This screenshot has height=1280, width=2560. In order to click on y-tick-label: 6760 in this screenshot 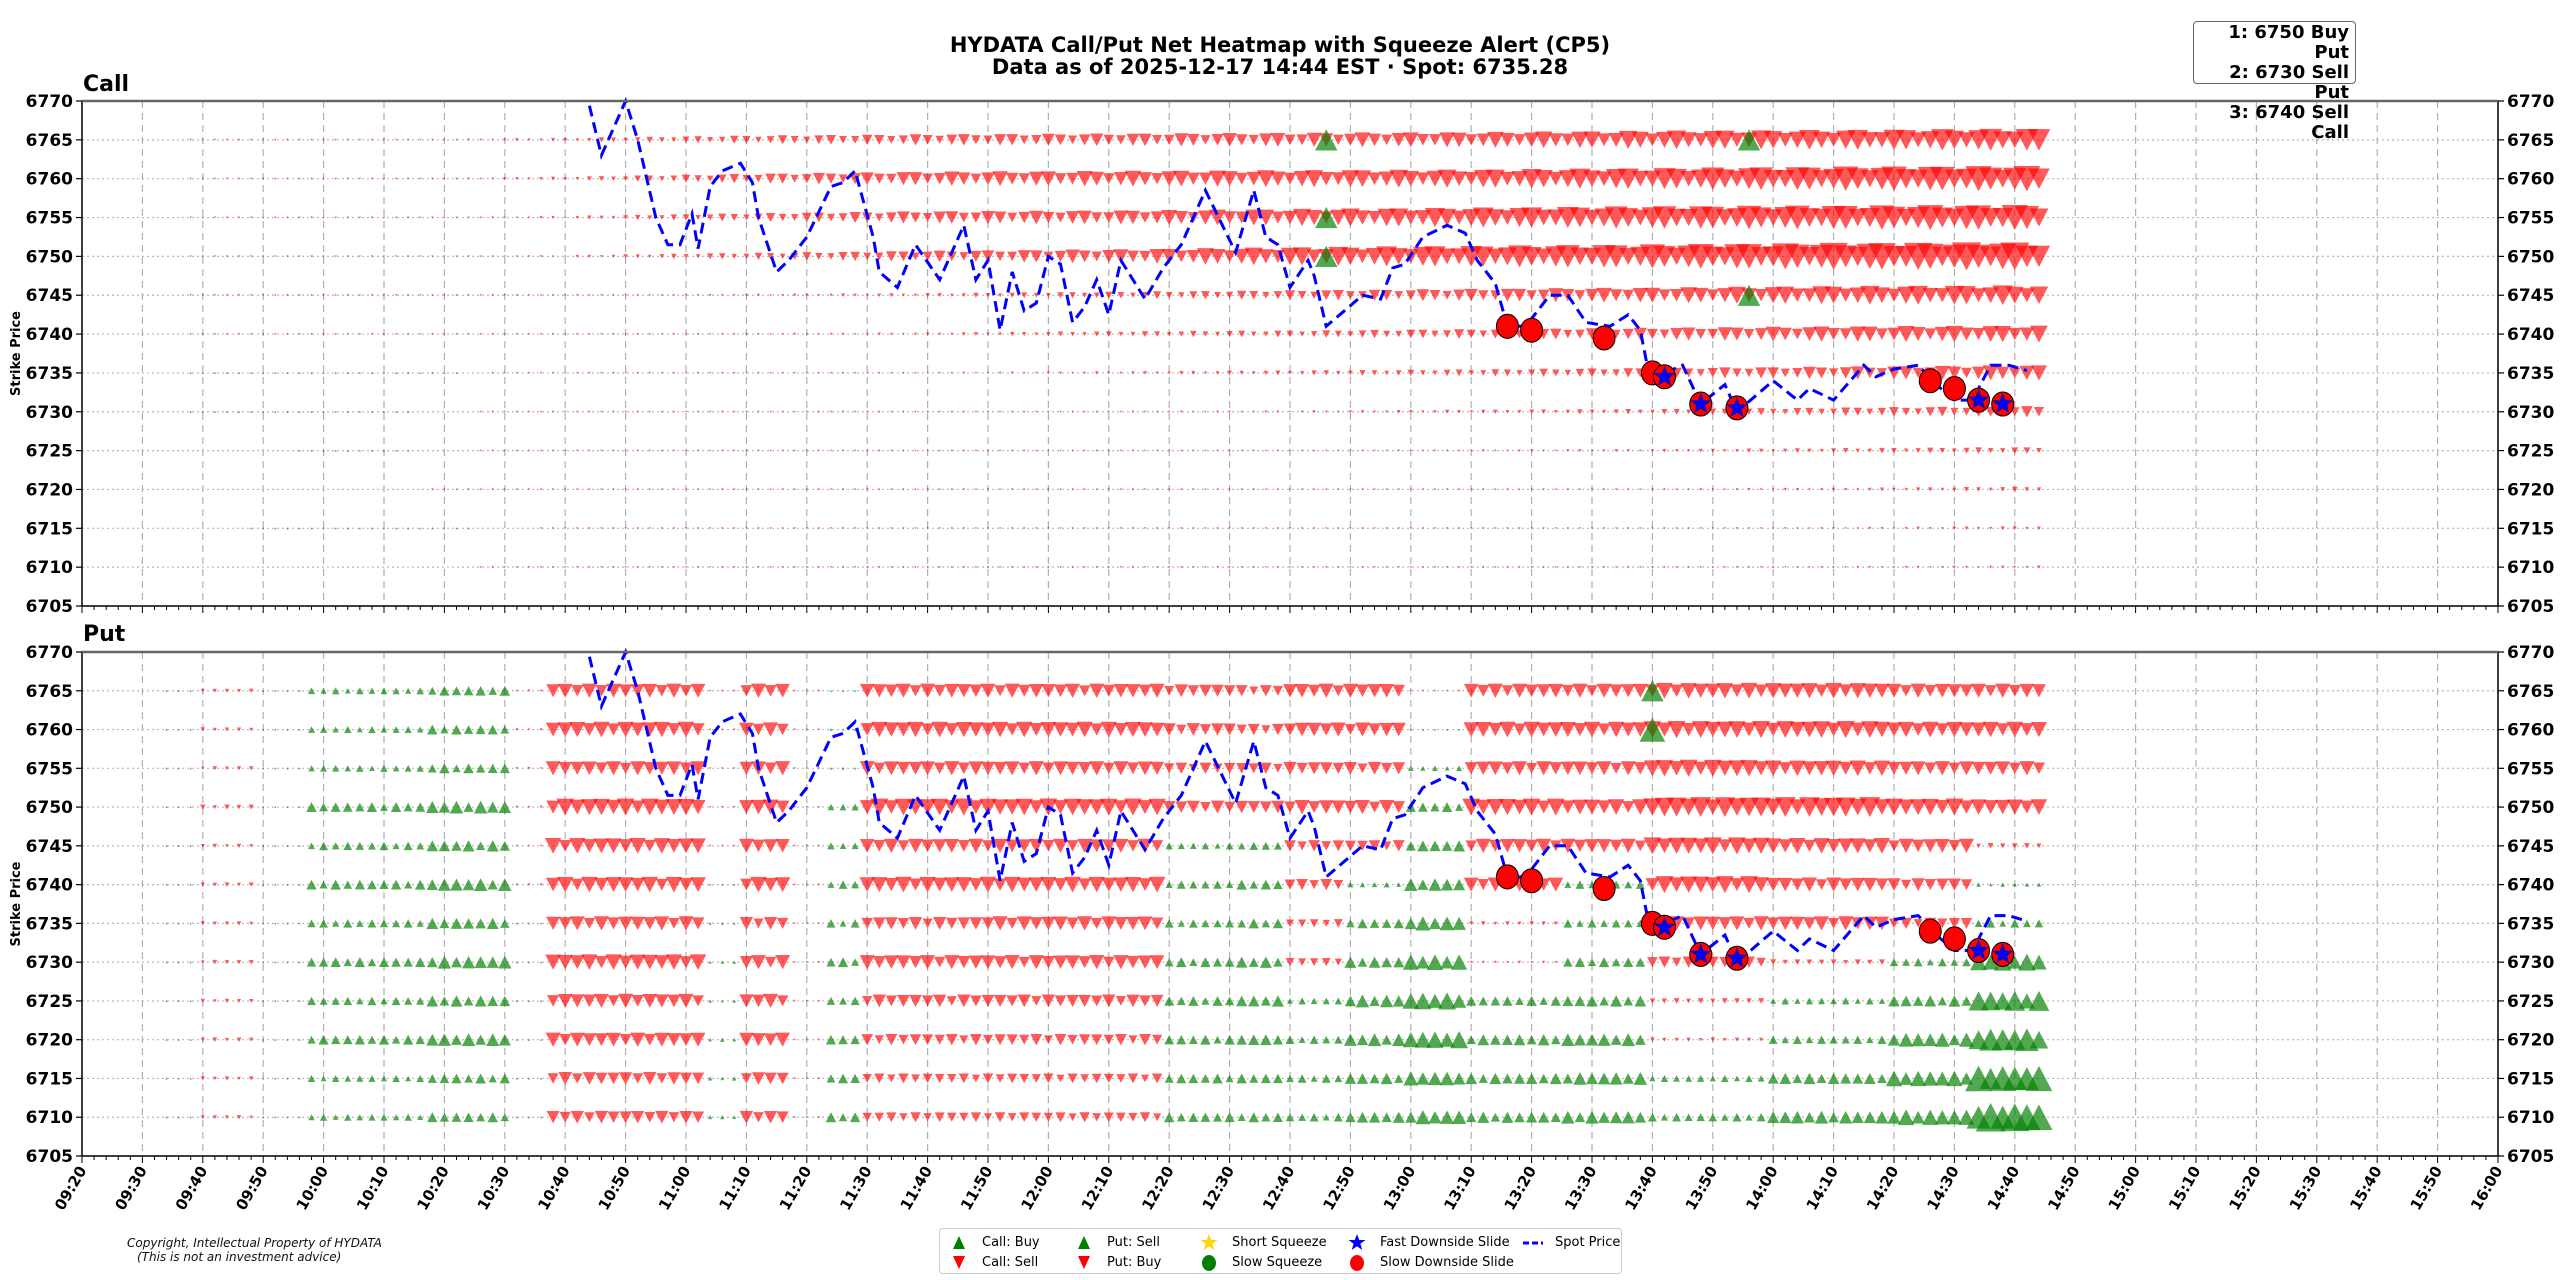, I will do `click(49, 180)`.